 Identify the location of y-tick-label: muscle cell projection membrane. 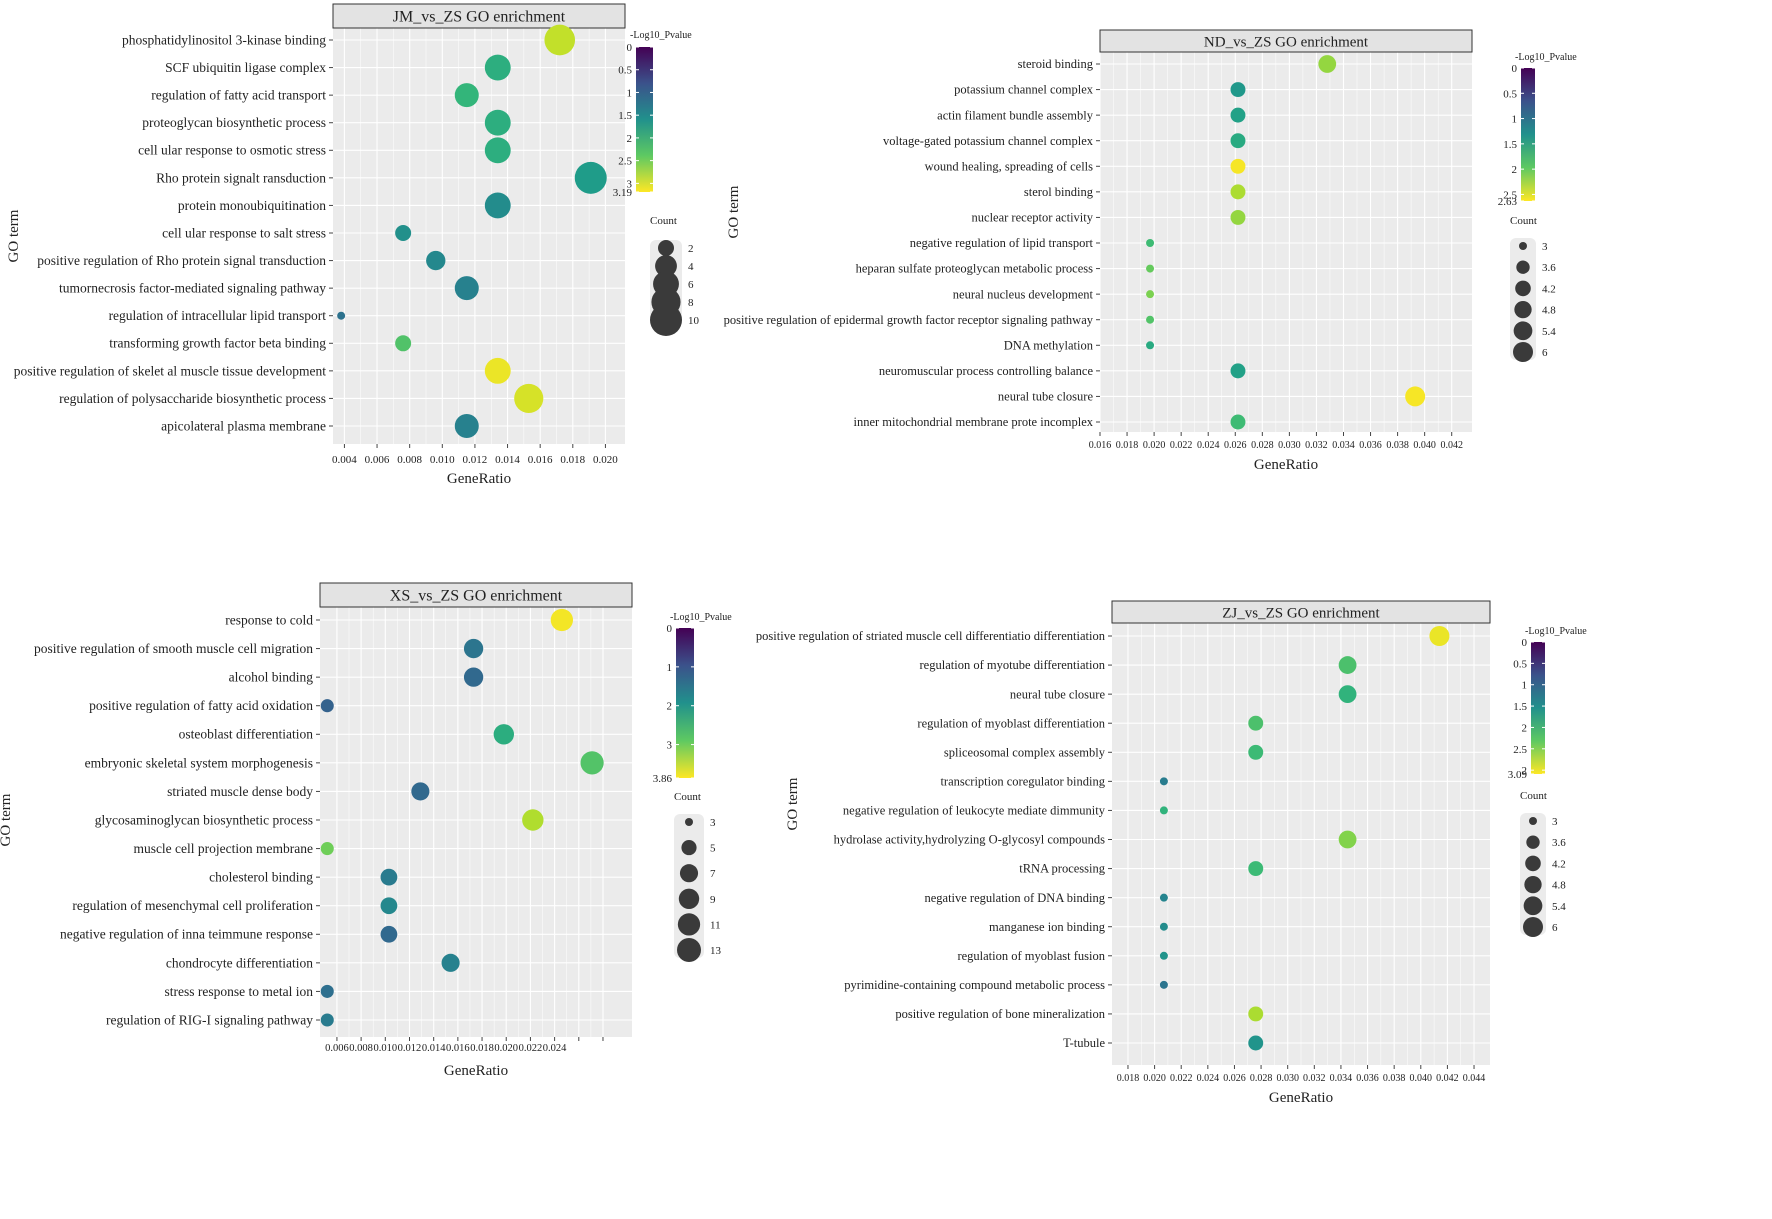
(223, 848).